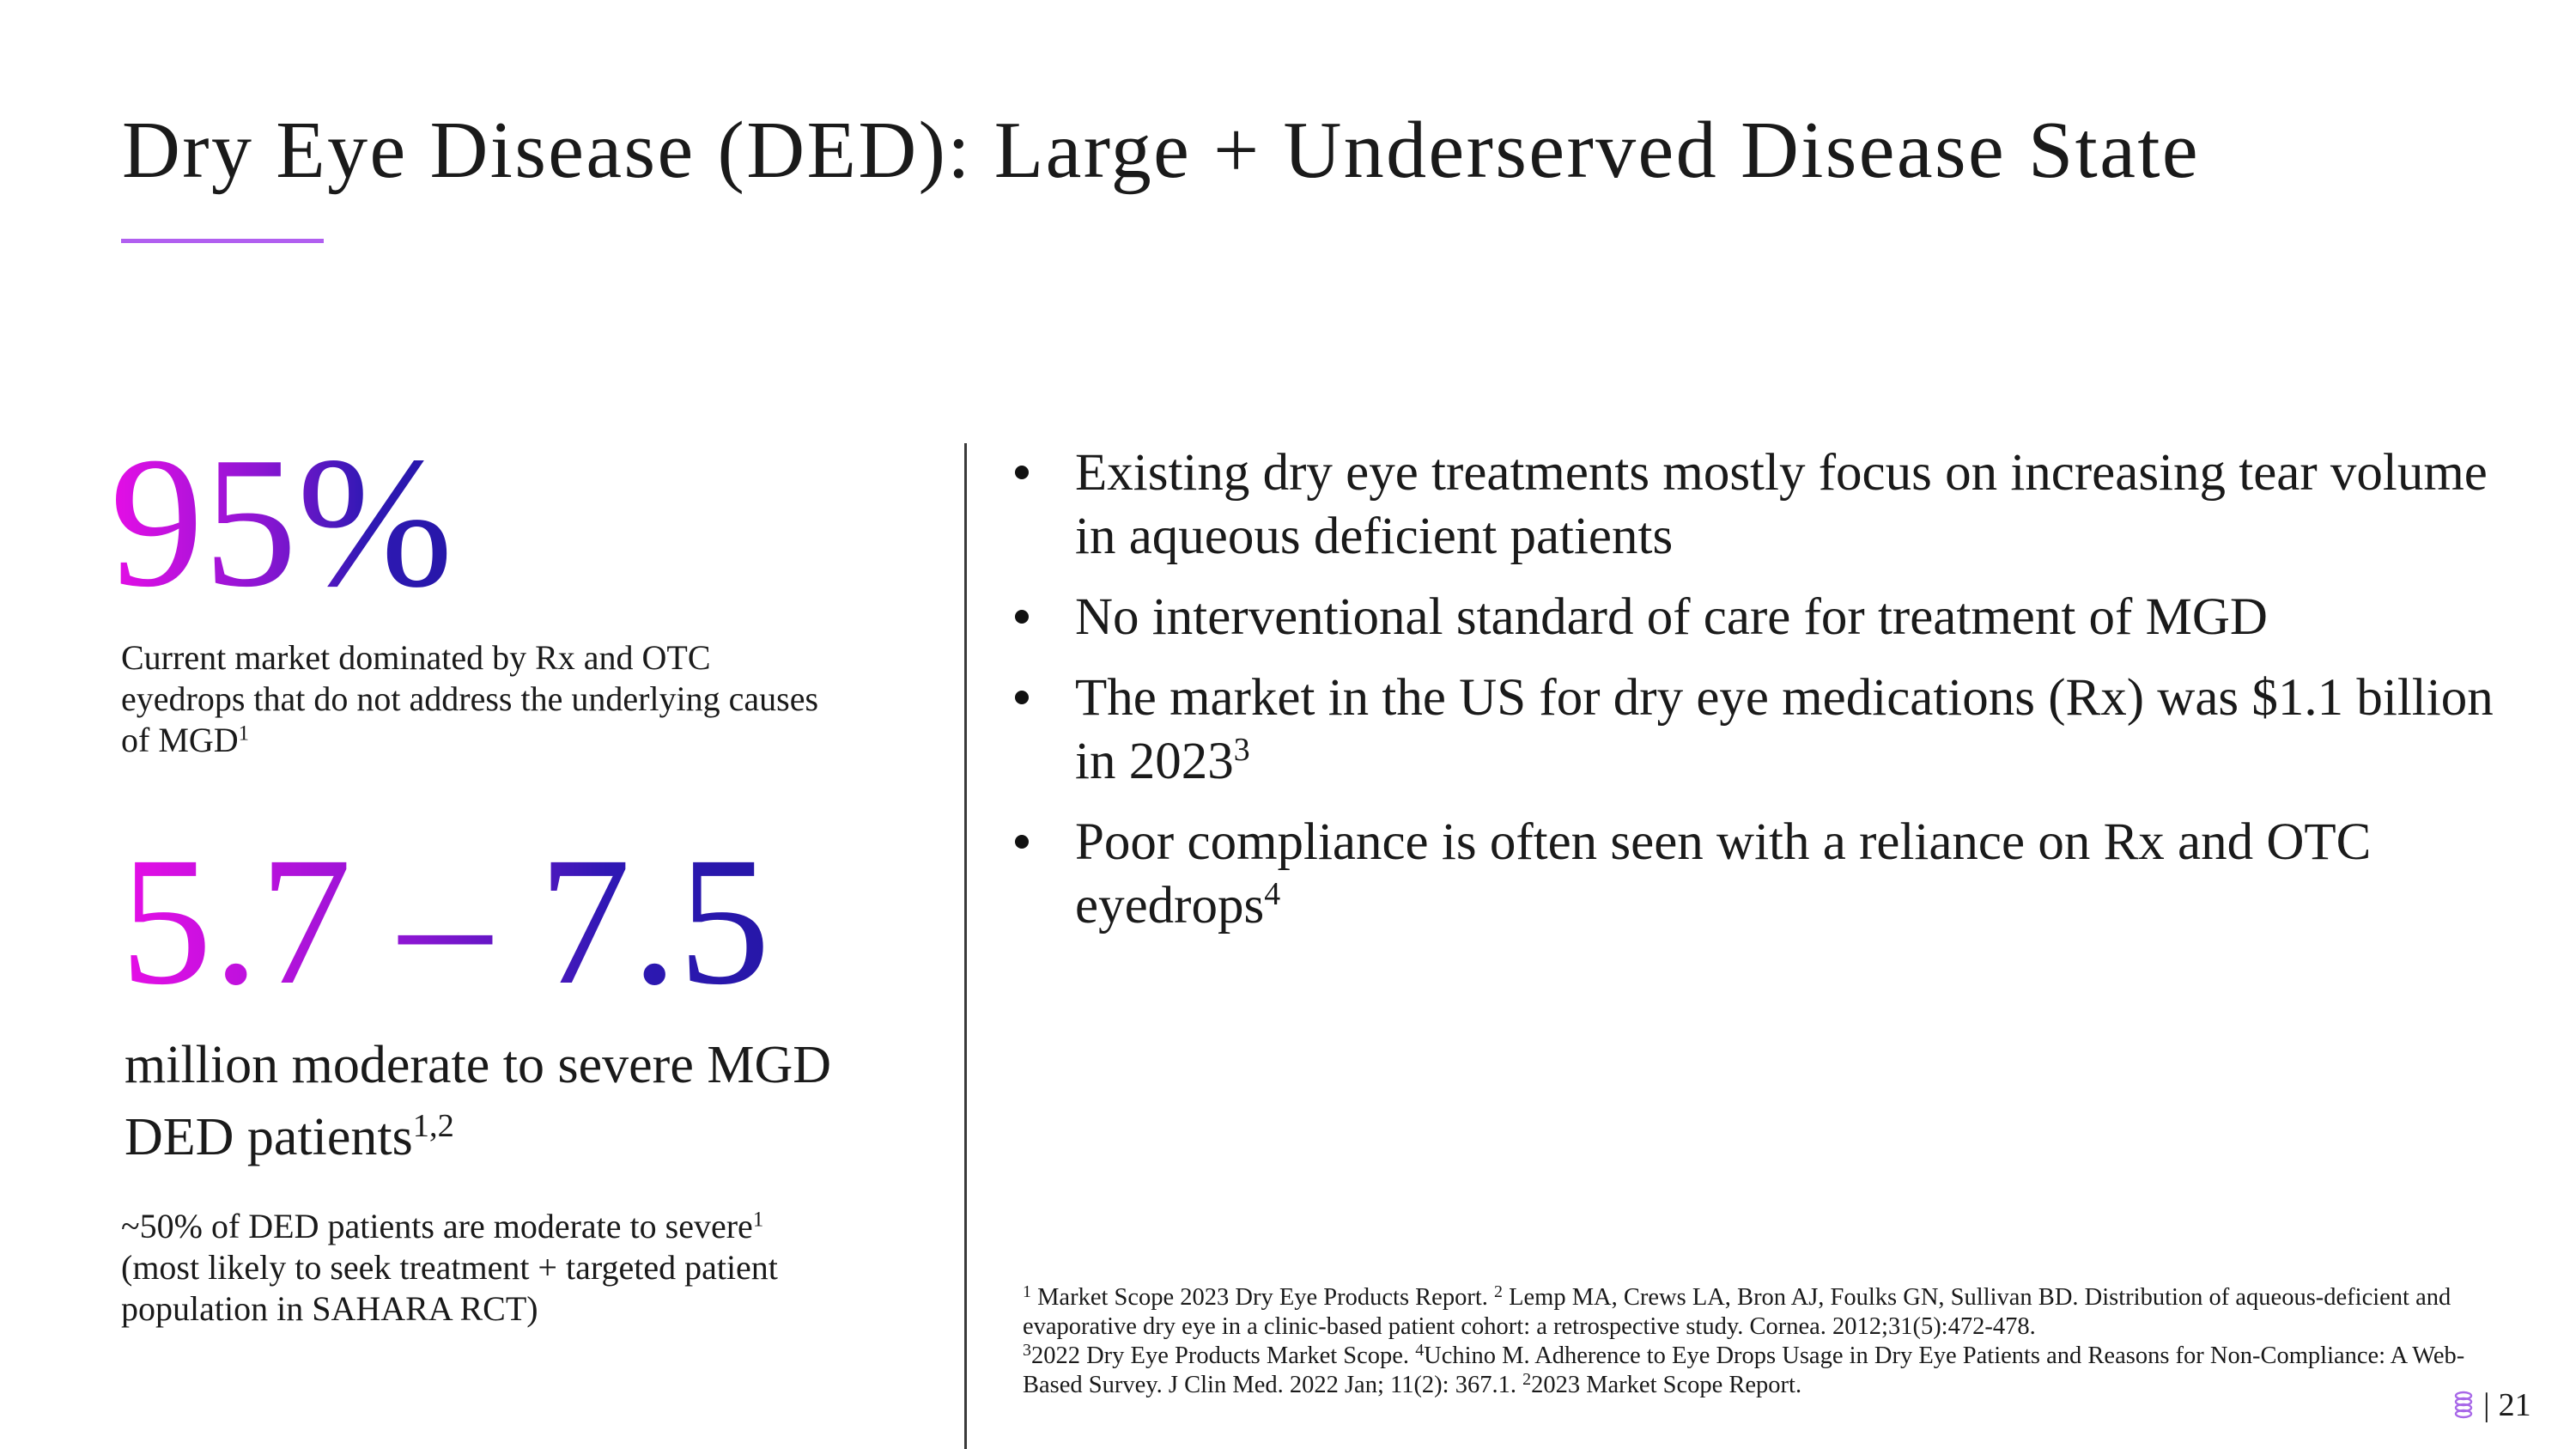  Describe the element at coordinates (965, 946) in the screenshot. I see `column-divider` at that location.